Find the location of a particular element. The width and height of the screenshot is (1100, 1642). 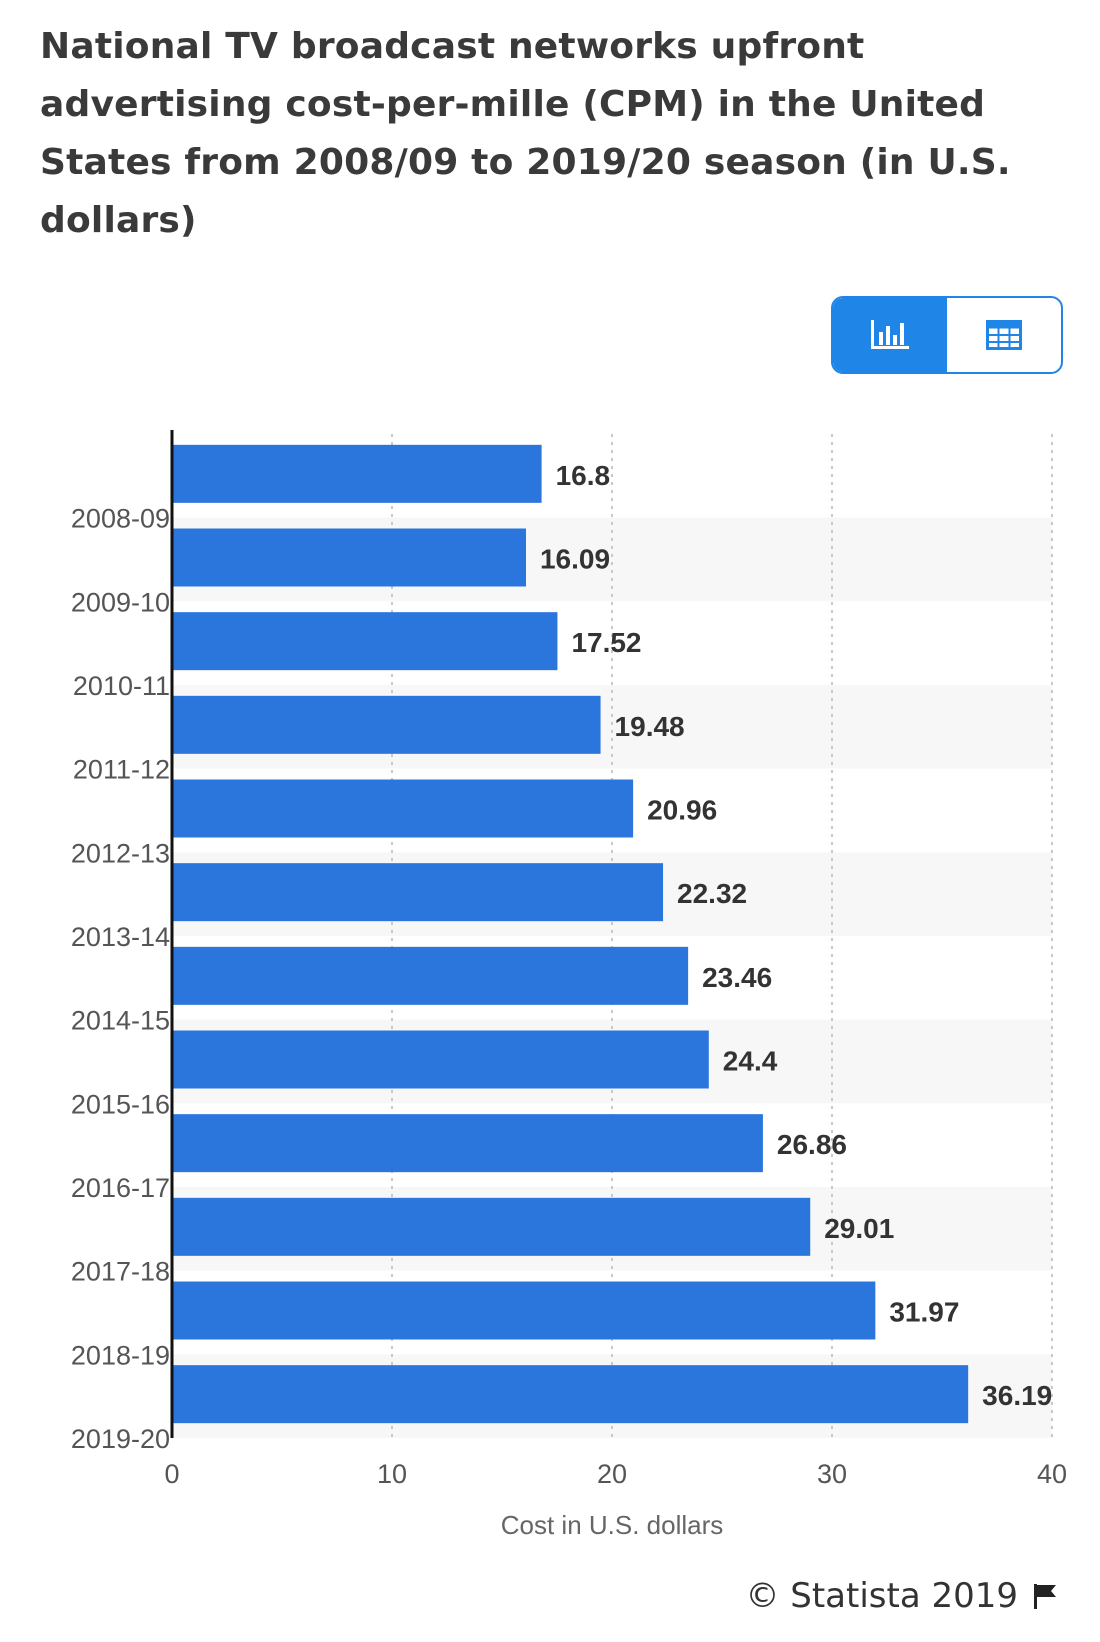

x-tick-label: 20 is located at coordinates (612, 1474).